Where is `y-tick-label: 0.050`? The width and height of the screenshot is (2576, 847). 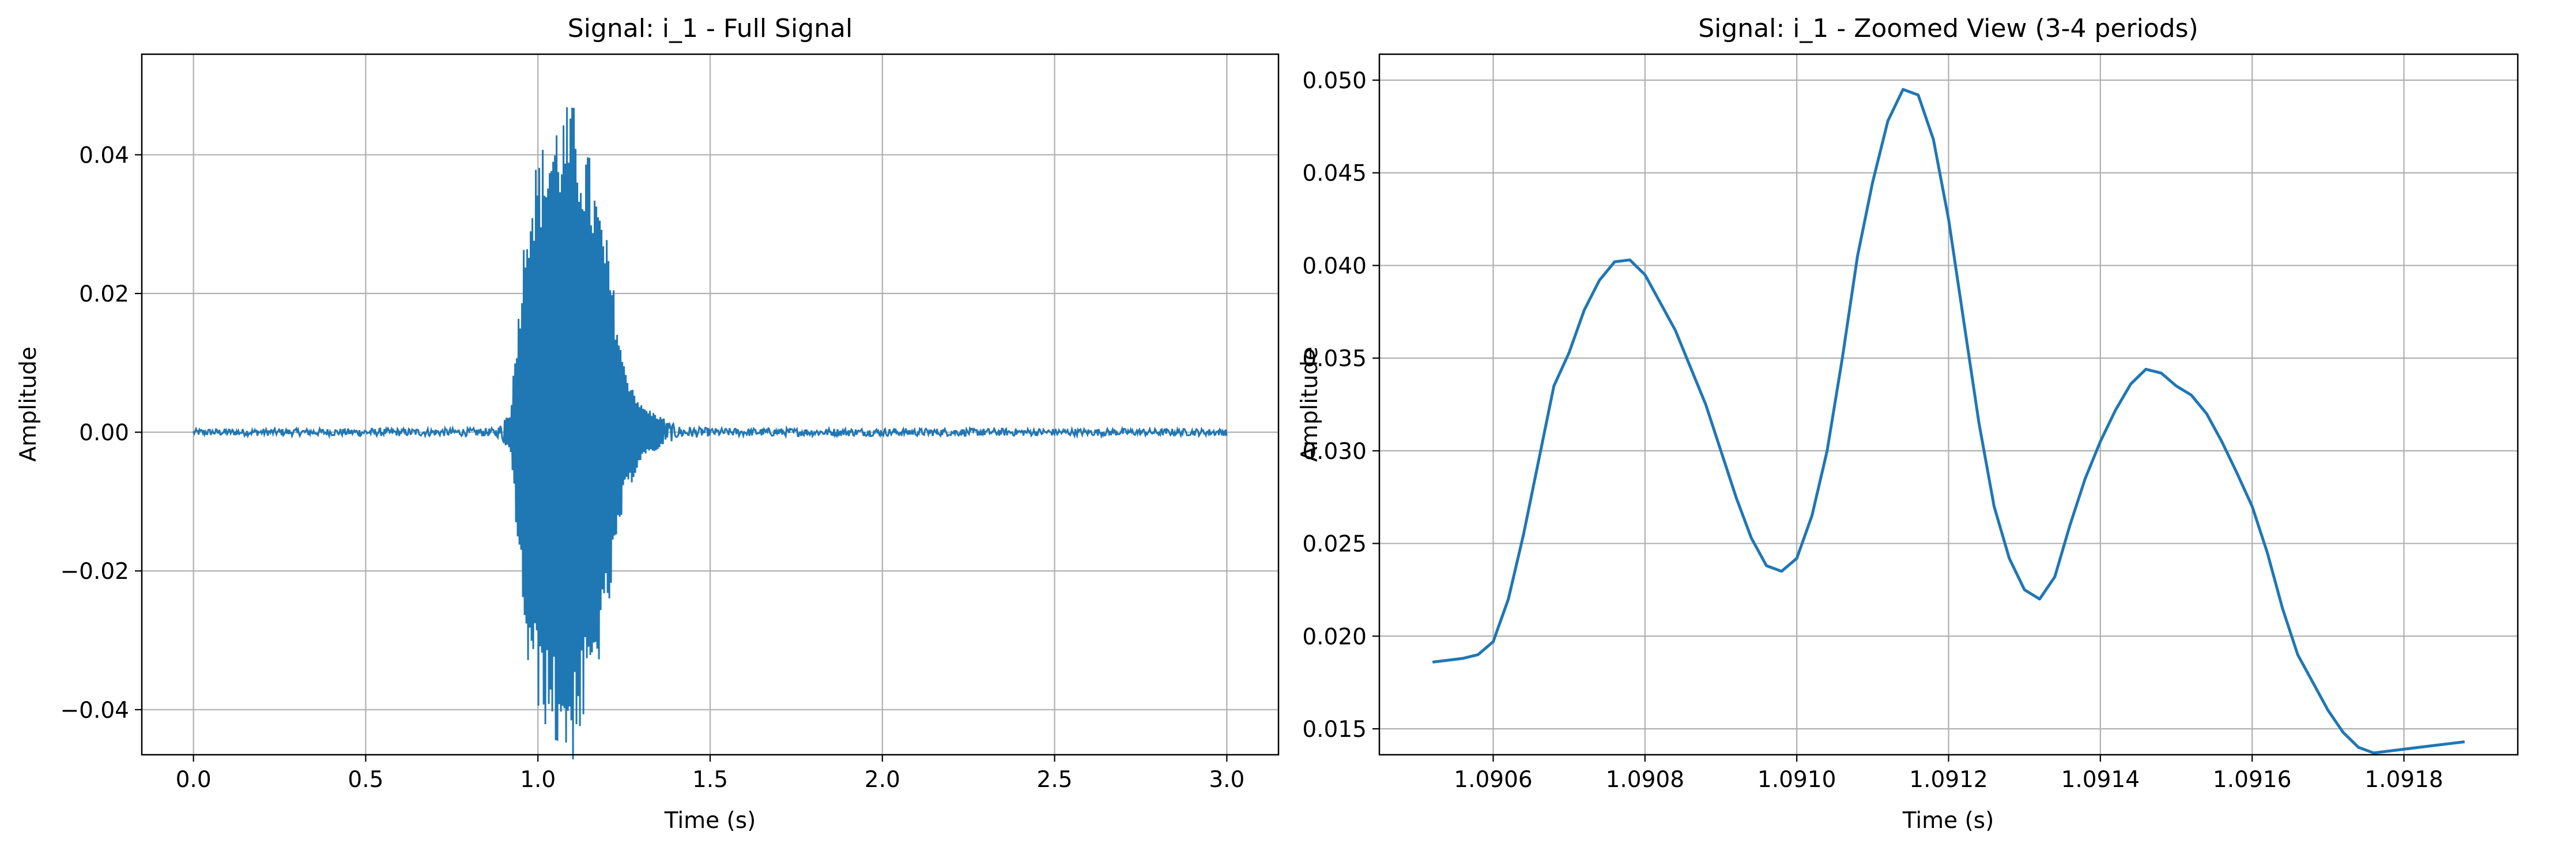
y-tick-label: 0.050 is located at coordinates (1334, 81).